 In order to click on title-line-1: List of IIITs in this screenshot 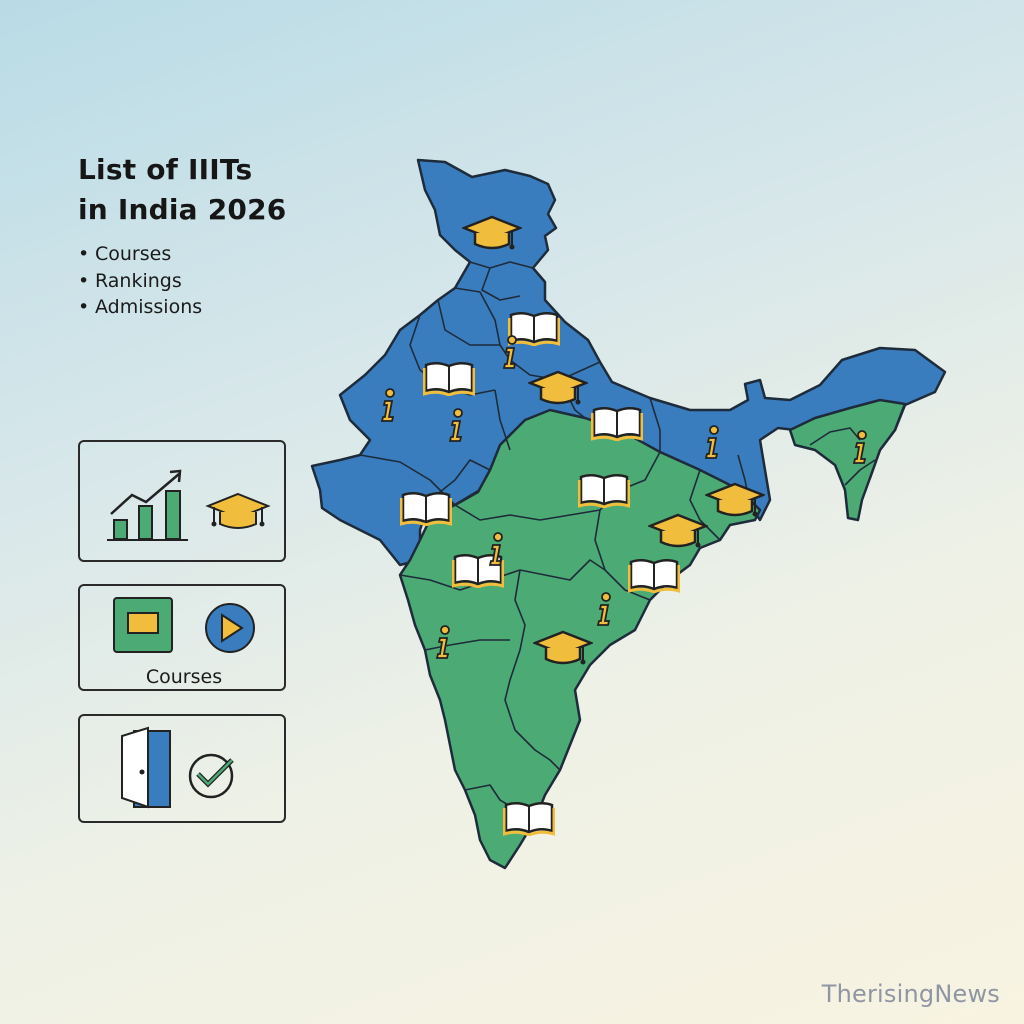, I will do `click(165, 169)`.